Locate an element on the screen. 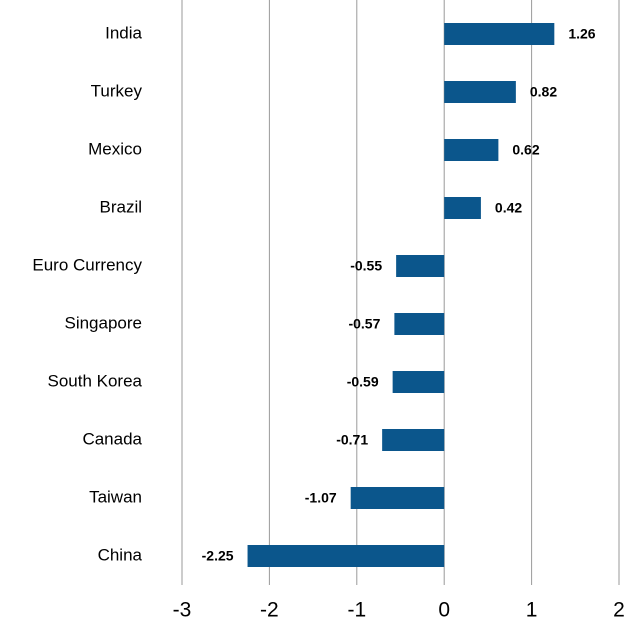 Image resolution: width=641 pixels, height=634 pixels. data-label: -0.71 is located at coordinates (352, 440).